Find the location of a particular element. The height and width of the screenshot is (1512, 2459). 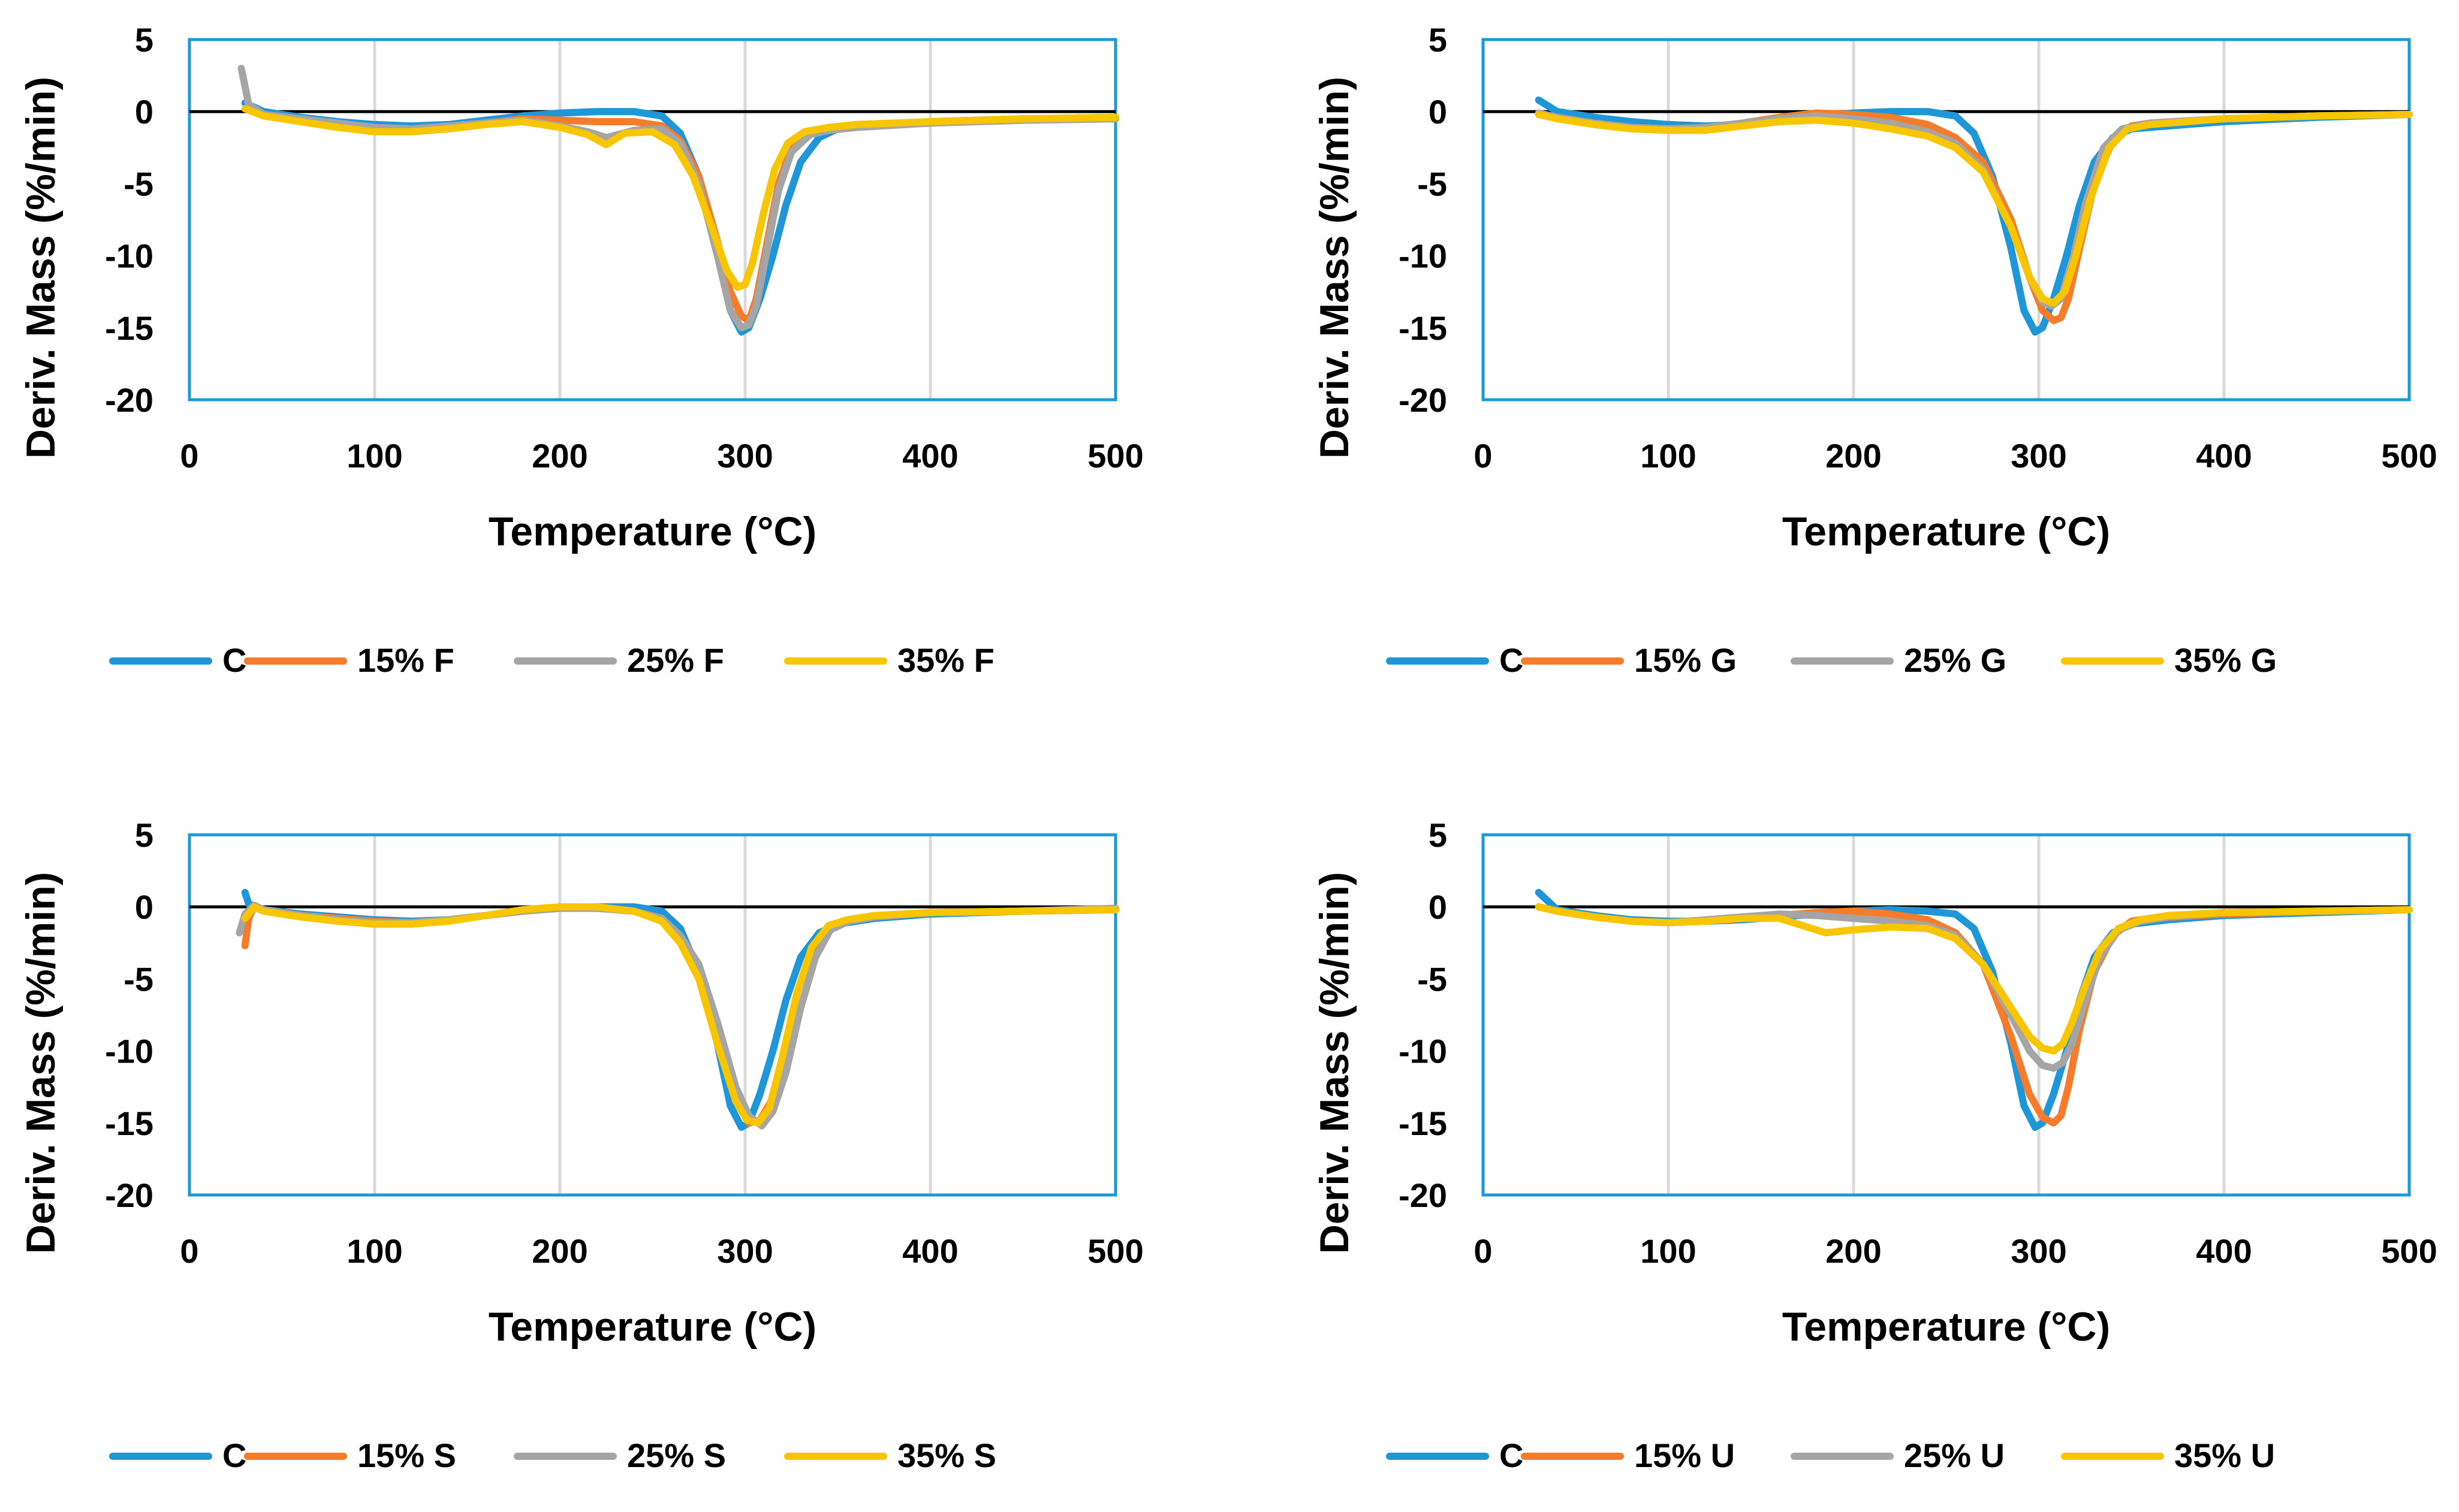

legend-label: 35% U is located at coordinates (2224, 1455).